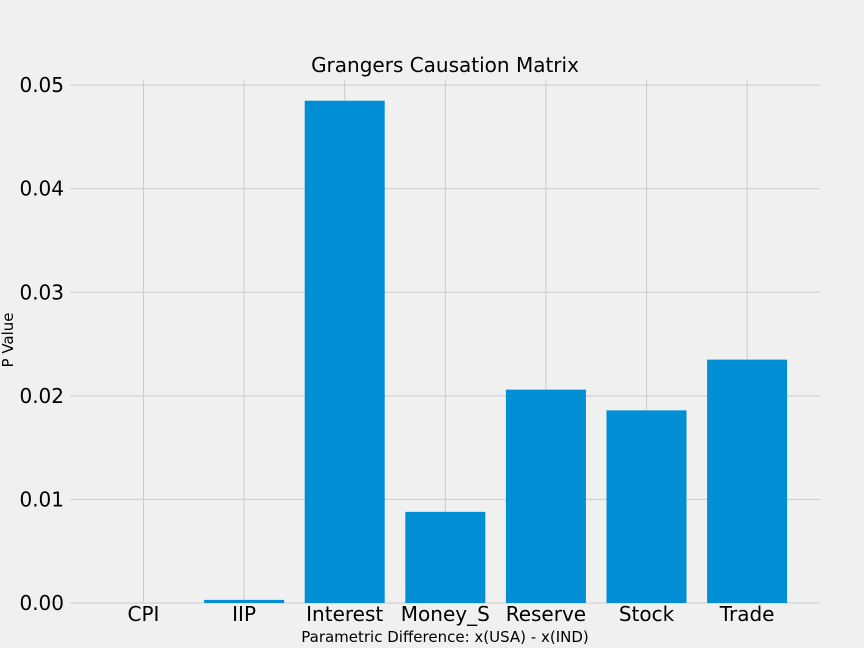 This screenshot has height=648, width=864. What do you see at coordinates (8, 339) in the screenshot?
I see `y-axis-label: P Value` at bounding box center [8, 339].